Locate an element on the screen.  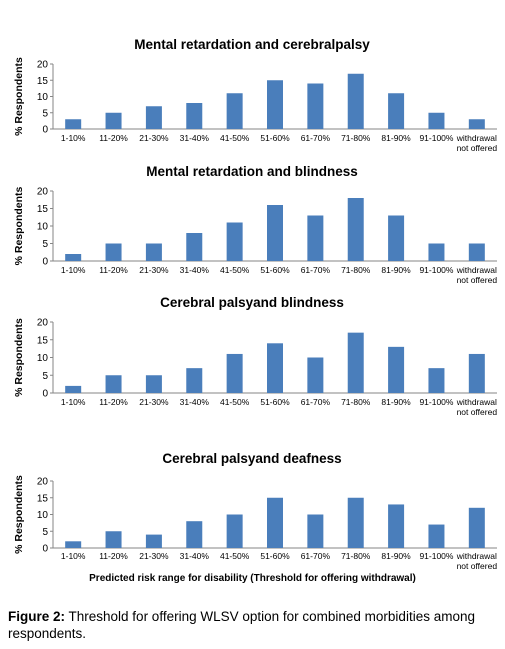
chart-2-category-label: 11-20% is located at coordinates (113, 270).